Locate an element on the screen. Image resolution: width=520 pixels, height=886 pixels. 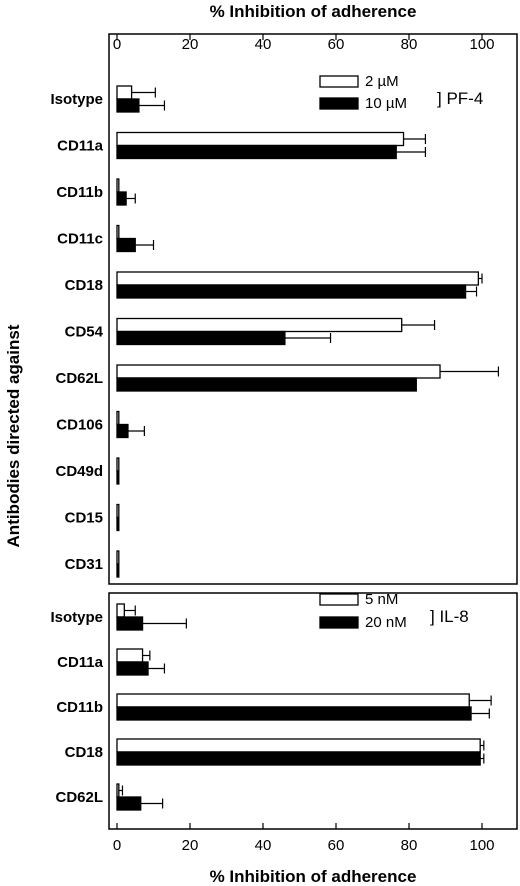
top-tick-label: 60 is located at coordinates (336, 44).